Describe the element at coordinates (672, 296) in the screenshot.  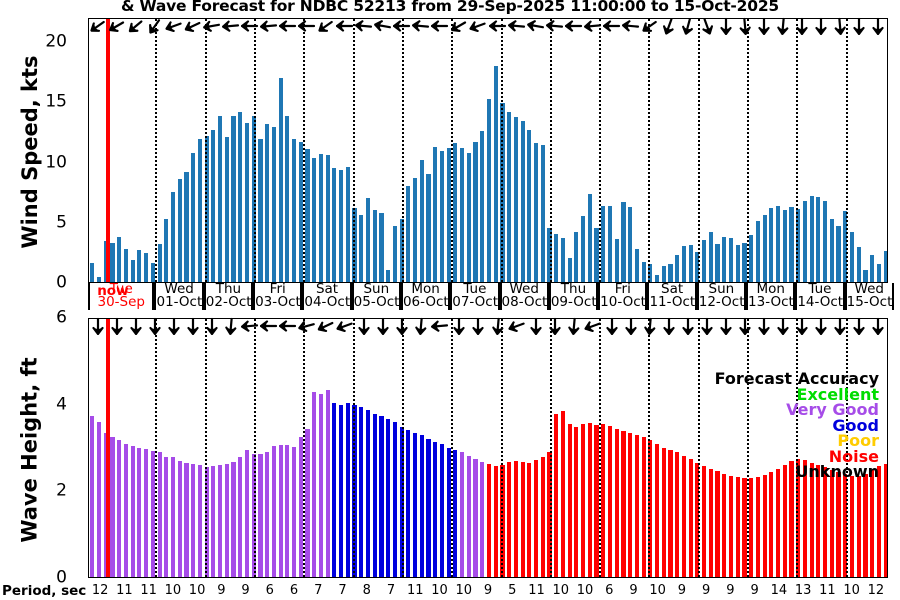
I see `day-axis-cell: Sat 11-Oct` at that location.